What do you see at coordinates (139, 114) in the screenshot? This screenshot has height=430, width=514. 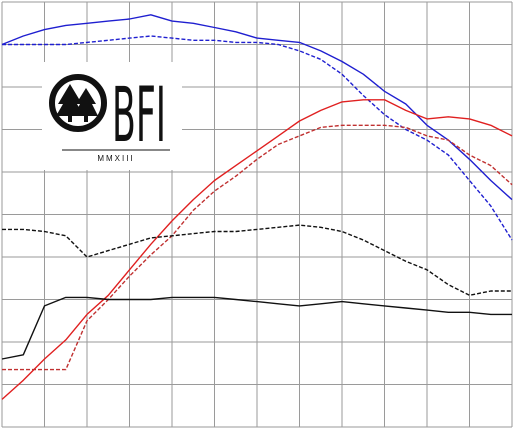 I see `logo-text: BFI` at bounding box center [139, 114].